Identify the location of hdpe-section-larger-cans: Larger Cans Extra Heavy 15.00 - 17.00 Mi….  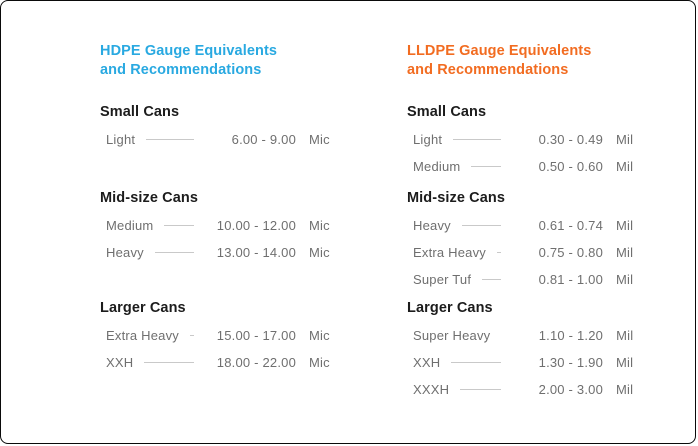
(217, 340).